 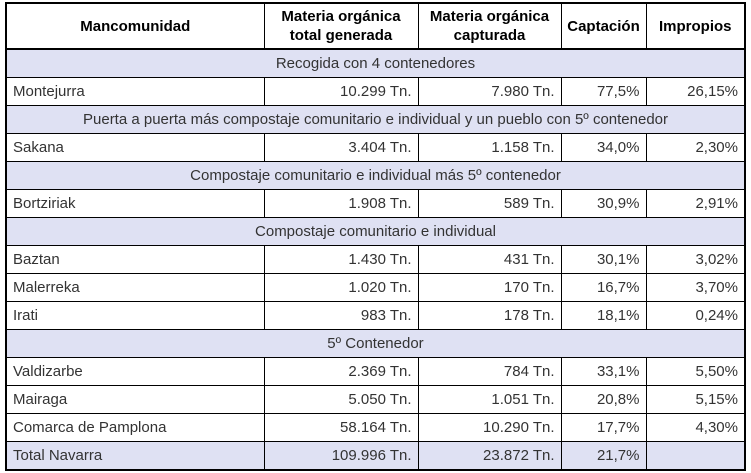 What do you see at coordinates (695, 316) in the screenshot?
I see `cell-impropios: 0,24%` at bounding box center [695, 316].